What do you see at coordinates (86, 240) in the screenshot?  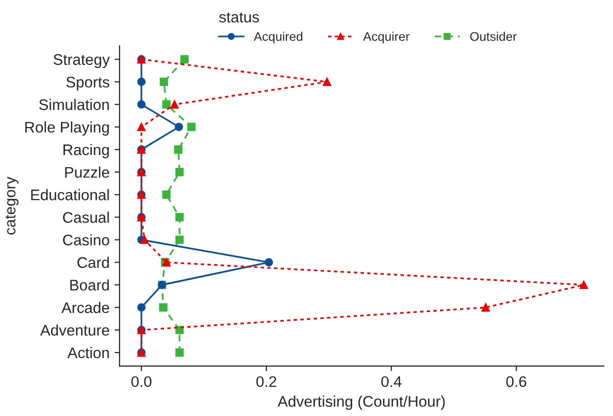 I see `y-tick-label: Casino` at bounding box center [86, 240].